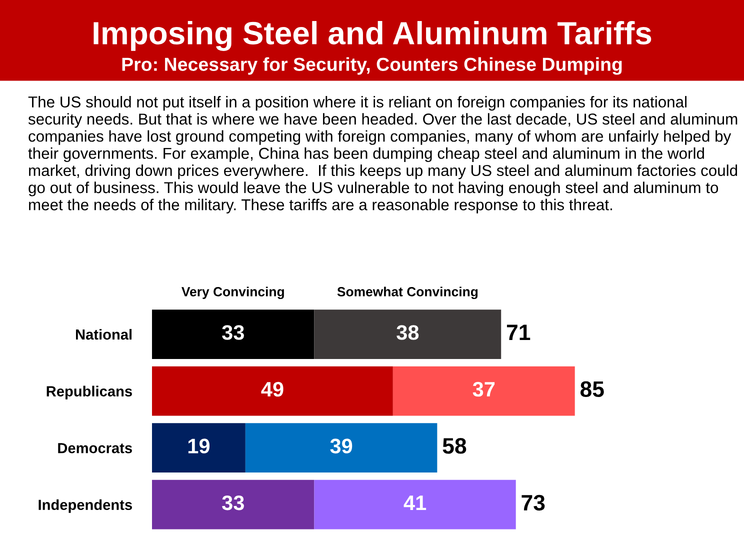  I want to click on chart-subtitle: Pro: Necessary for Security, Counters Chinese Dumping, so click(372, 66).